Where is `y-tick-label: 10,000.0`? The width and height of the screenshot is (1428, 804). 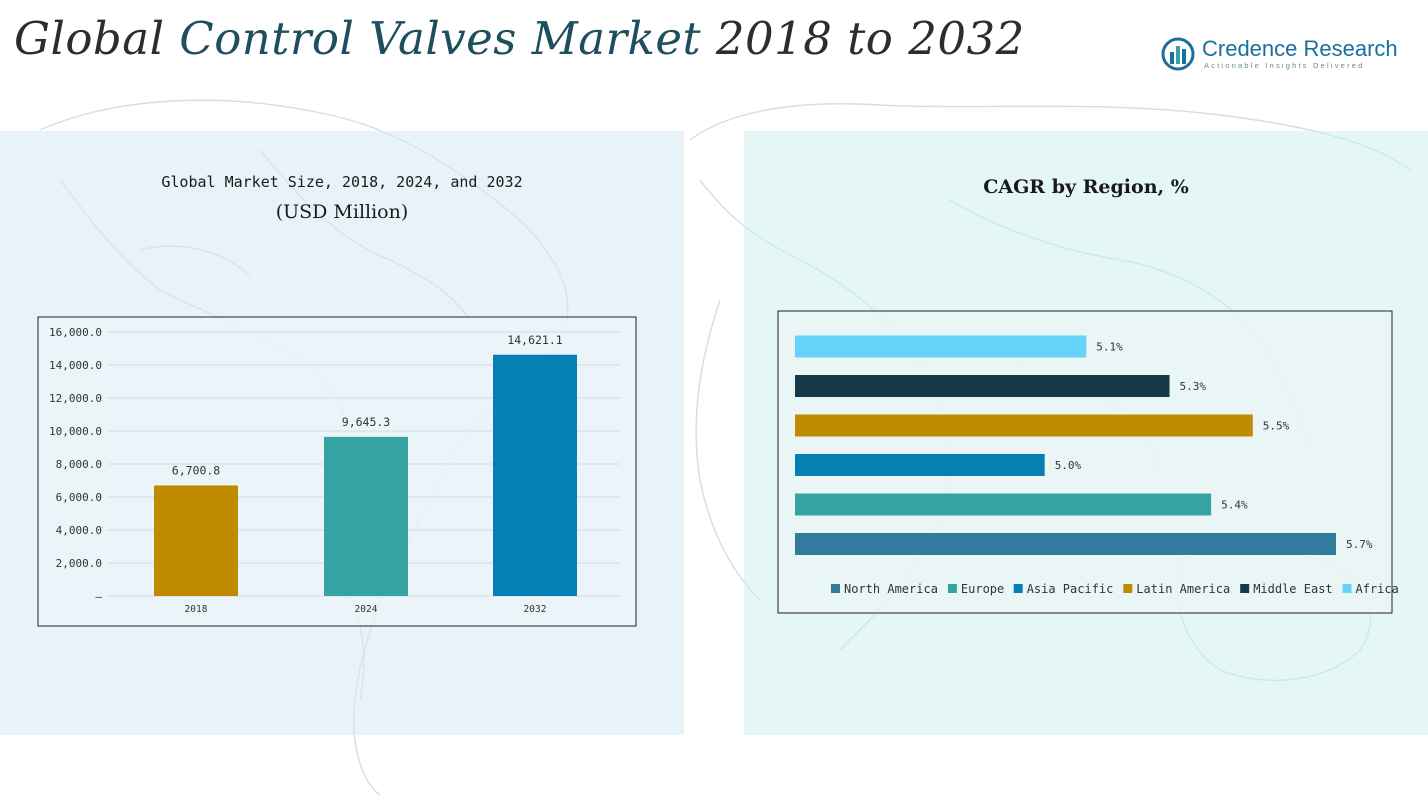
y-tick-label: 10,000.0 is located at coordinates (75, 431).